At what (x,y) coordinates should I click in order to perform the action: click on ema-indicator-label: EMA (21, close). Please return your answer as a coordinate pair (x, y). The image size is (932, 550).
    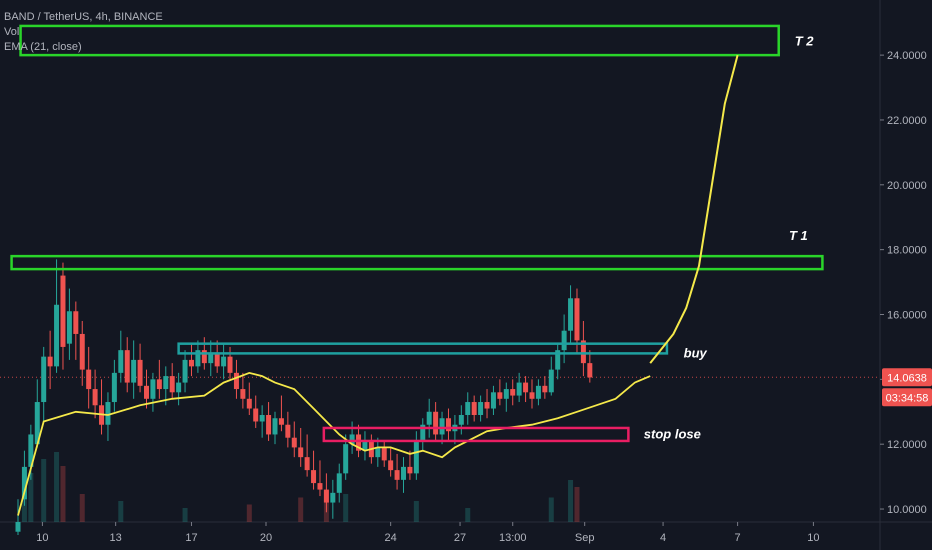
    Looking at the image, I should click on (43, 47).